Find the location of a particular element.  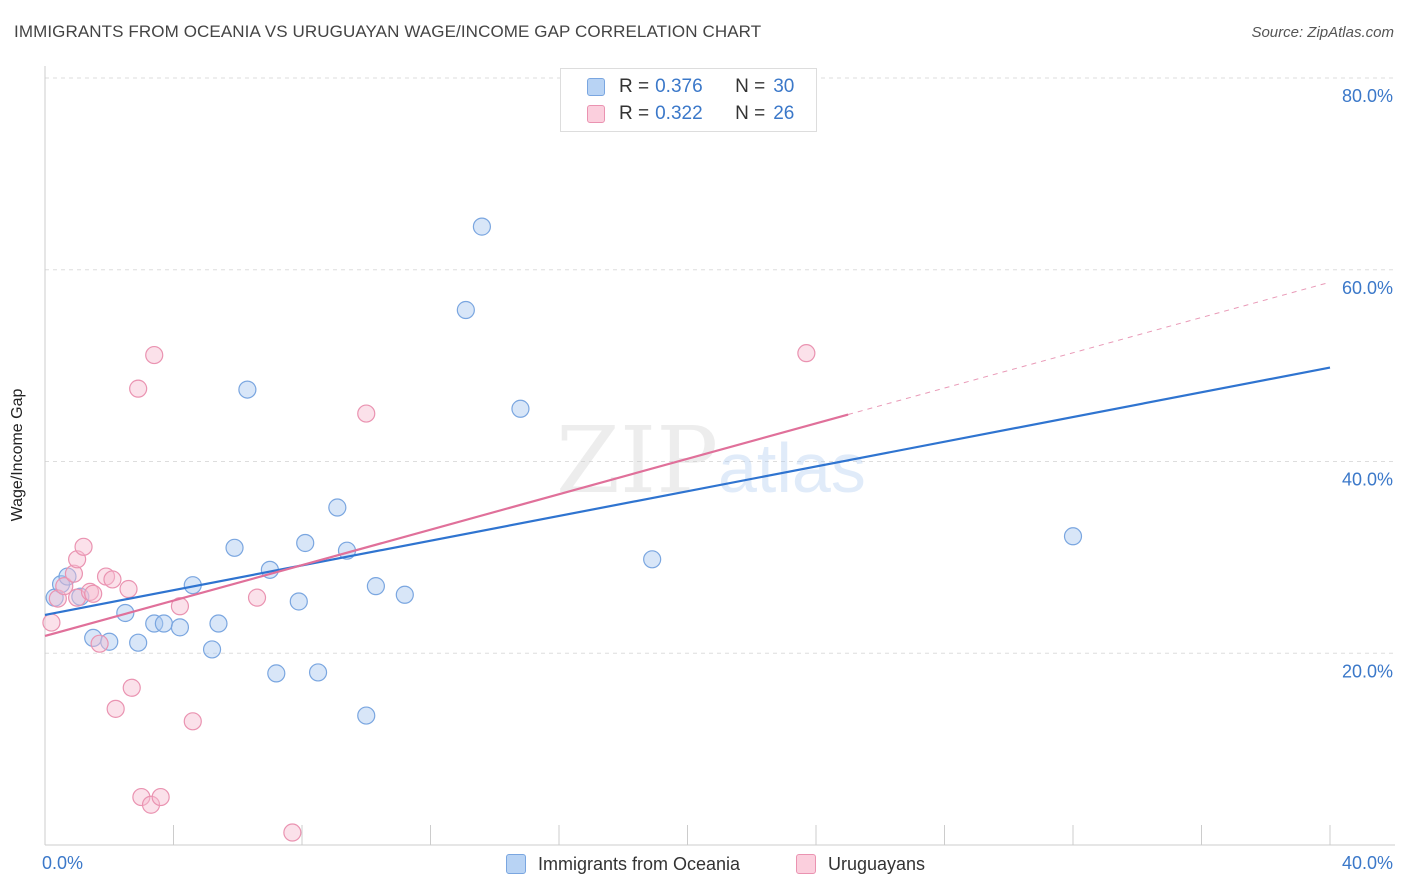

legend-n-value-pink: 26 is located at coordinates (784, 113).